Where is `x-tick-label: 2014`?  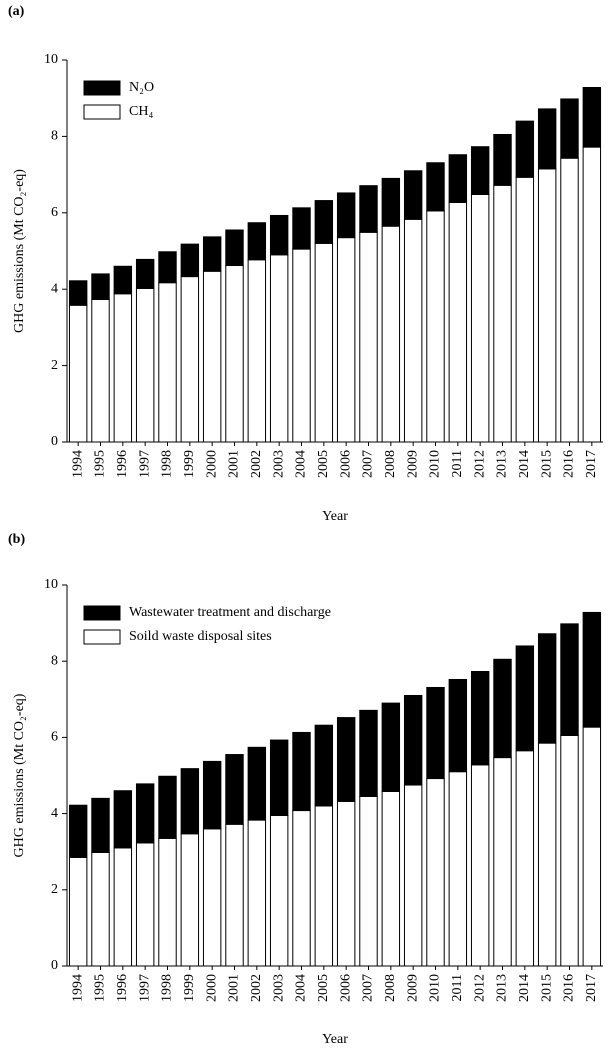 x-tick-label: 2014 is located at coordinates (524, 464).